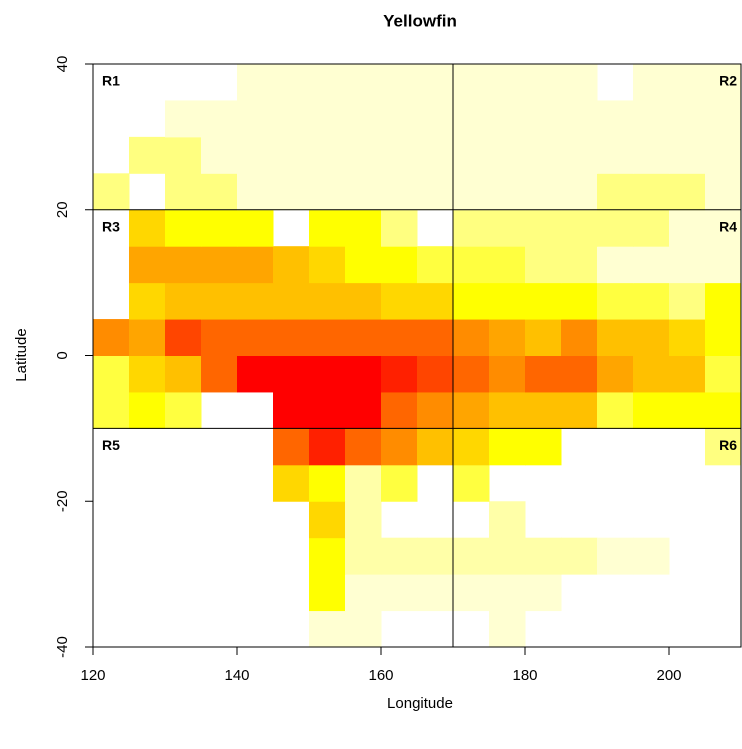 This screenshot has width=742, height=749. I want to click on y-tick-label: 0, so click(62, 355).